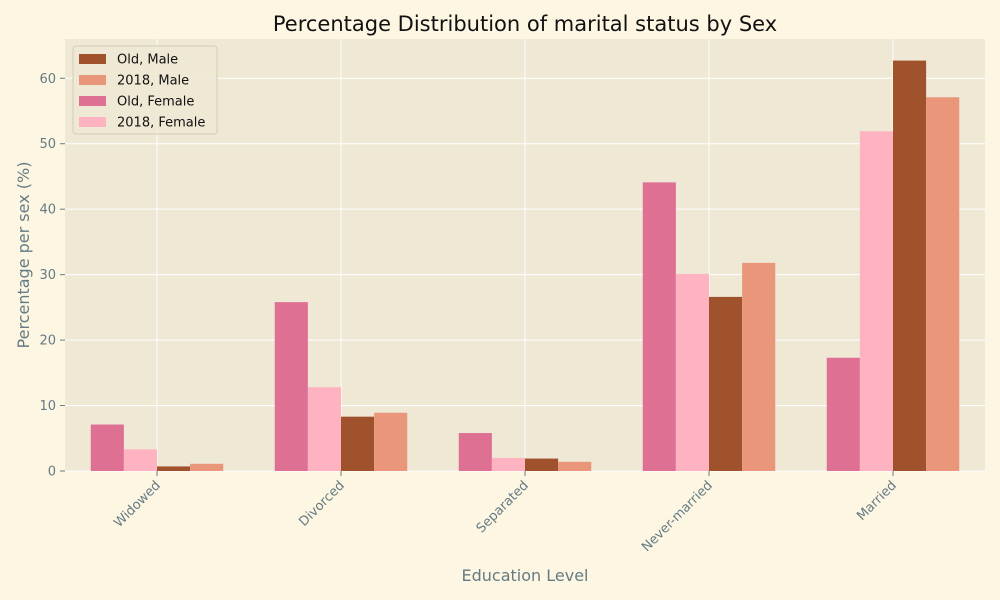 The width and height of the screenshot is (1000, 600). Describe the element at coordinates (47, 210) in the screenshot. I see `y-tick-label: 40` at that location.